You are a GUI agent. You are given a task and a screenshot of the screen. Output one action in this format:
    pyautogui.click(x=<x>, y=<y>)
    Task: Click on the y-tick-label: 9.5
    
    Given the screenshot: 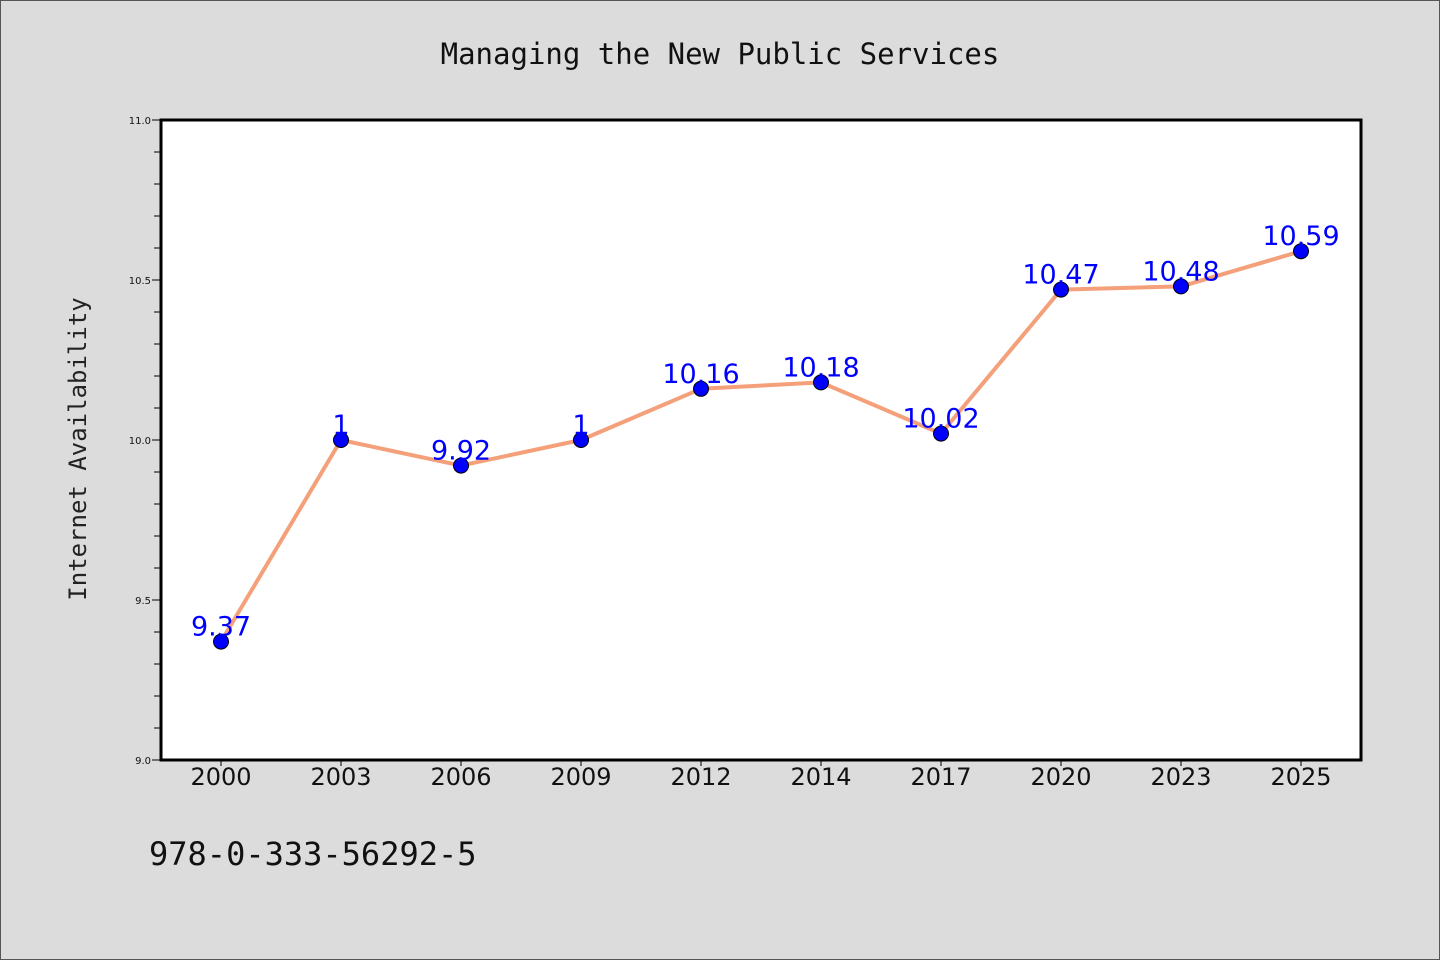 What is the action you would take?
    pyautogui.click(x=143, y=601)
    